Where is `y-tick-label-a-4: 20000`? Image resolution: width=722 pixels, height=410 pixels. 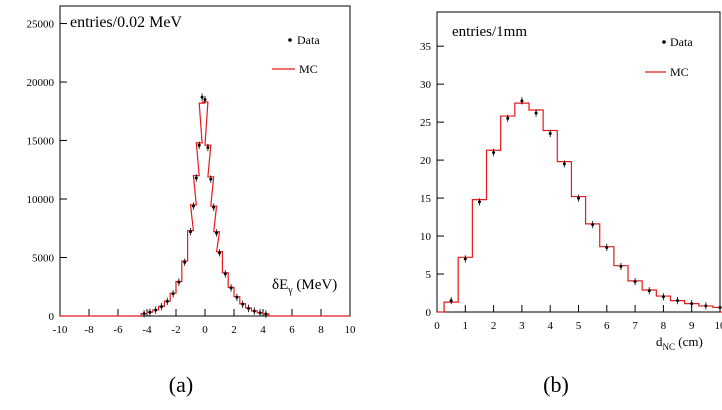 y-tick-label-a-4: 20000 is located at coordinates (41, 83).